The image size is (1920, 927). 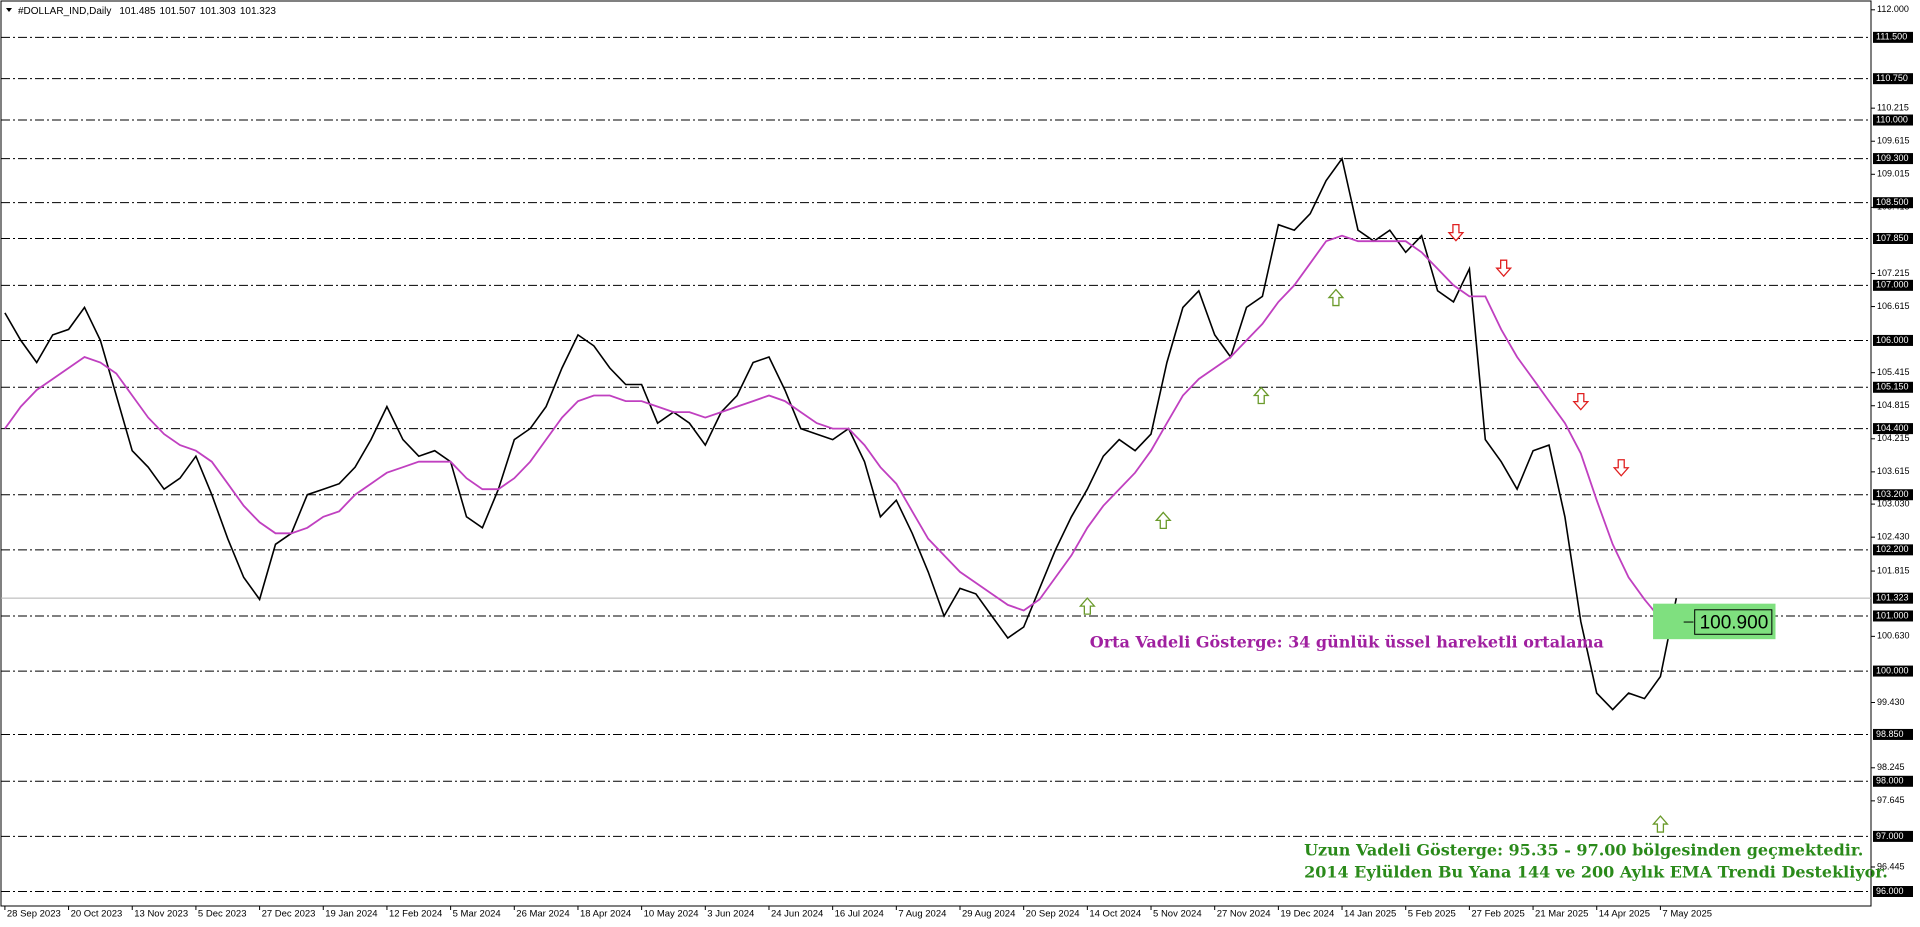 I want to click on x-tick-label: 5 Nov 2024, so click(x=1177, y=914).